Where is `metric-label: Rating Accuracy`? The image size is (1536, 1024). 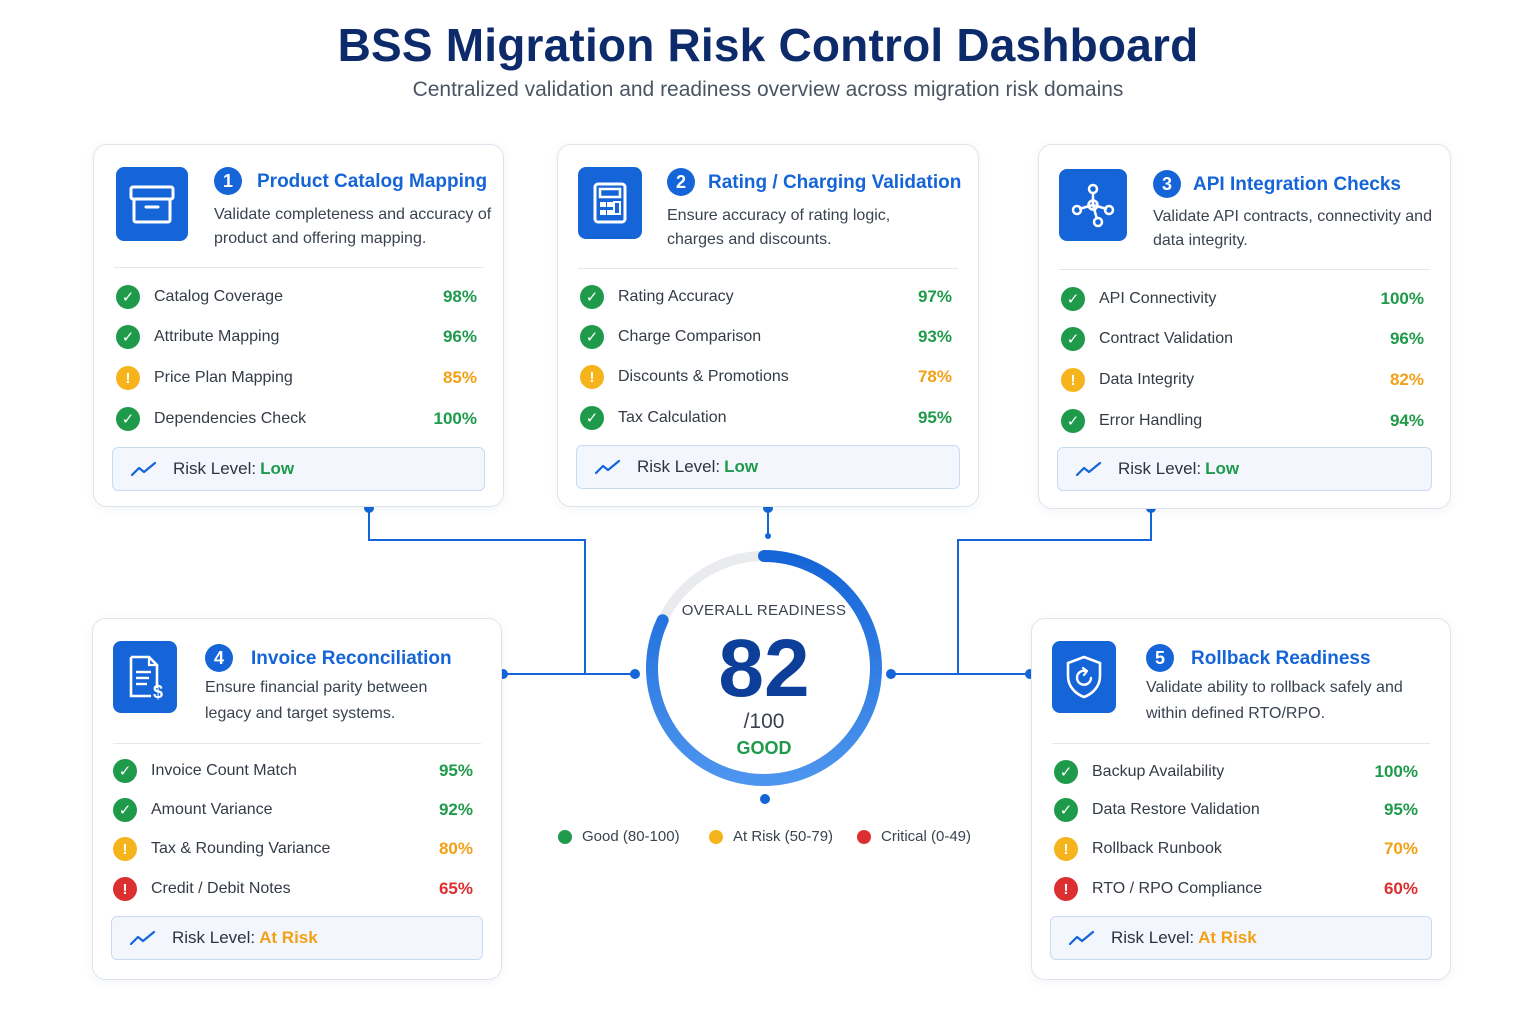 metric-label: Rating Accuracy is located at coordinates (676, 296).